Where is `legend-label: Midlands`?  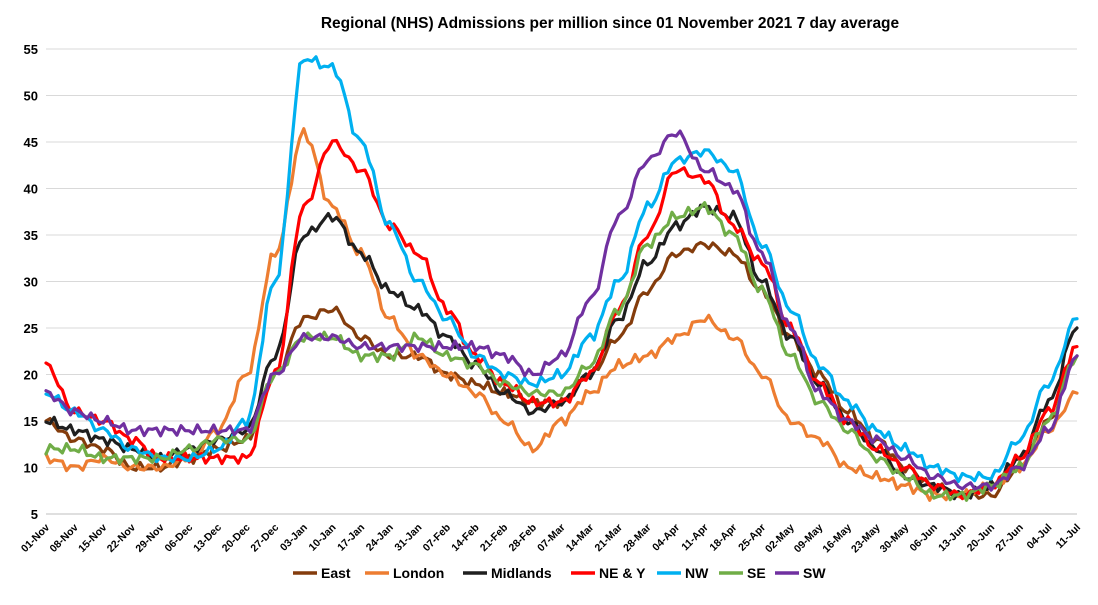 legend-label: Midlands is located at coordinates (521, 573).